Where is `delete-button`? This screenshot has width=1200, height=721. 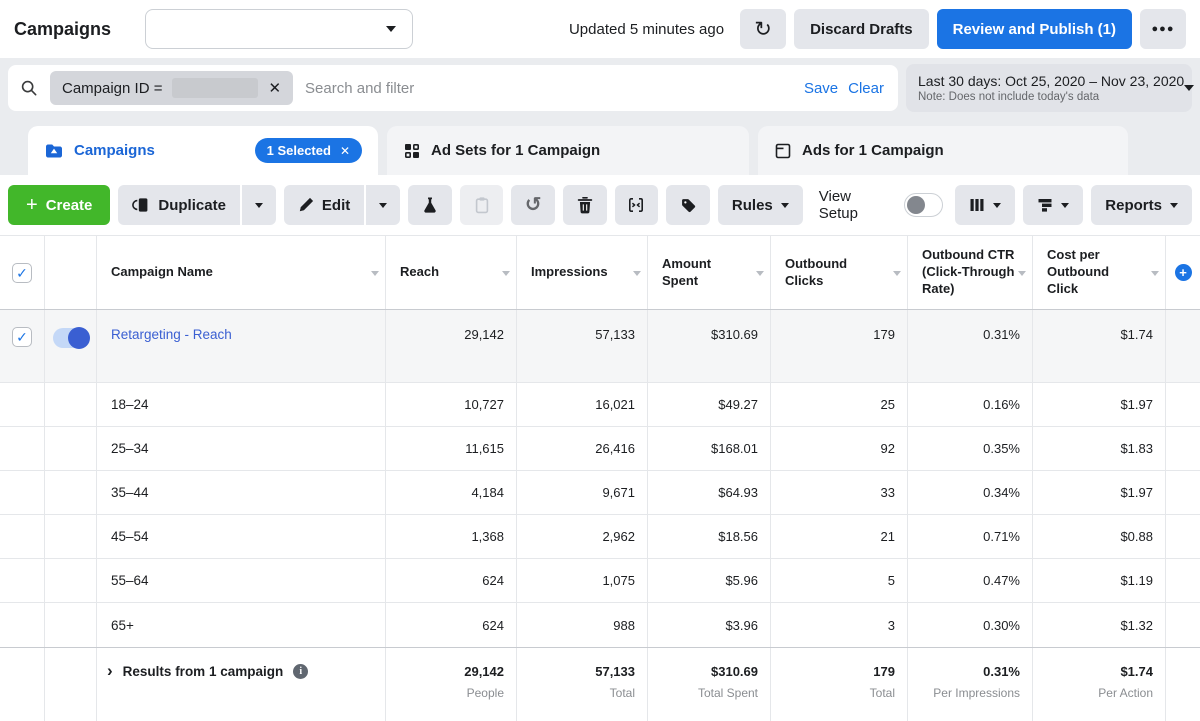 delete-button is located at coordinates (585, 205).